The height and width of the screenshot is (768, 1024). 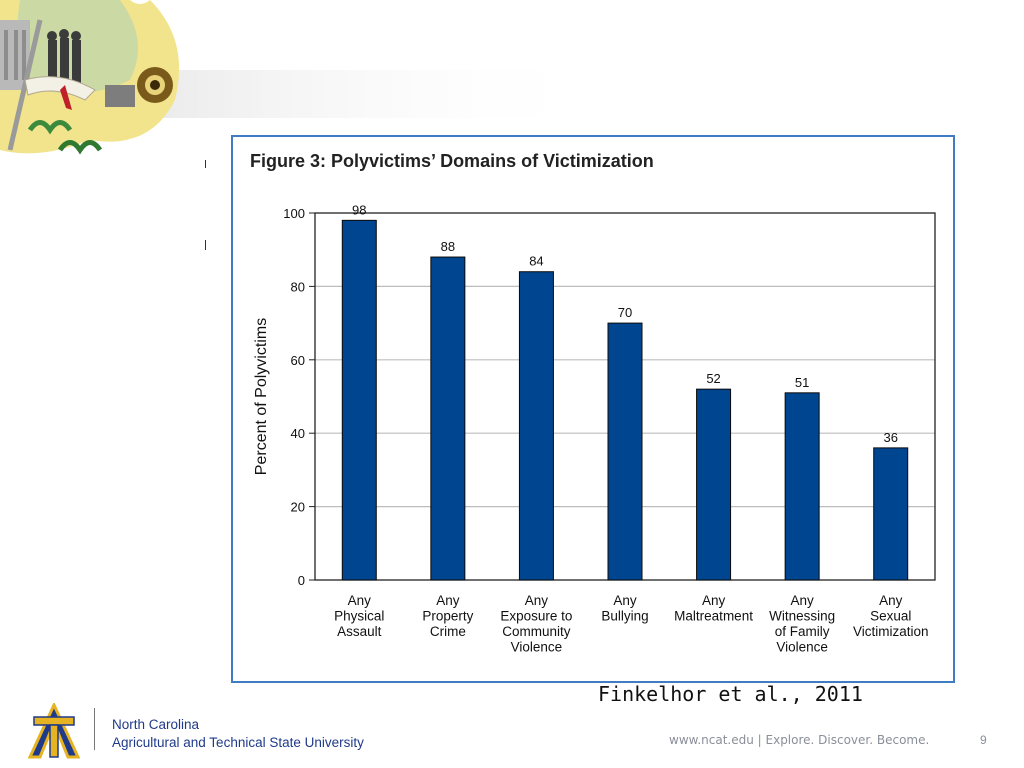 I want to click on institution-line-1: North Carolina, so click(x=156, y=724).